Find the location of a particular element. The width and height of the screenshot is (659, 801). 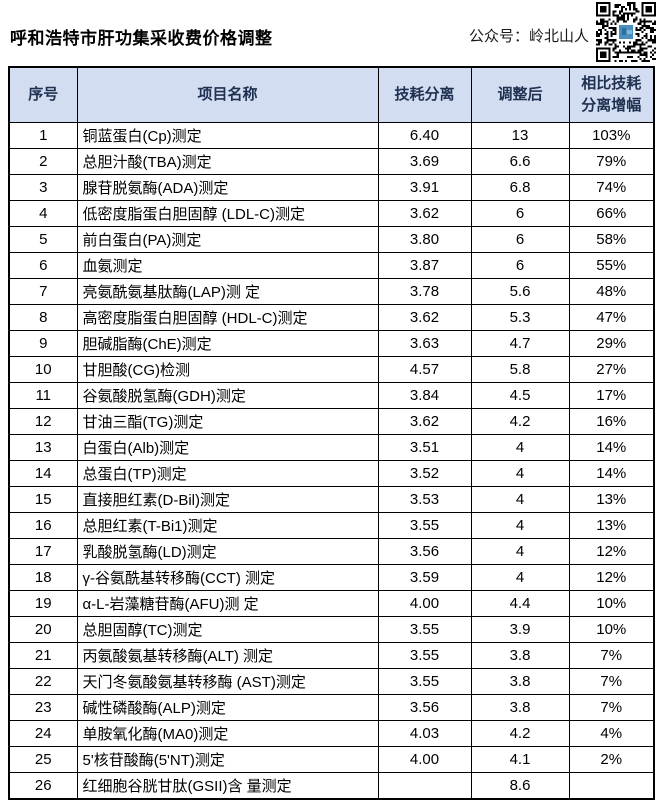

table-row: 20 总胆固醇(TC)测定 3.55 3.9 10% is located at coordinates (331, 629).